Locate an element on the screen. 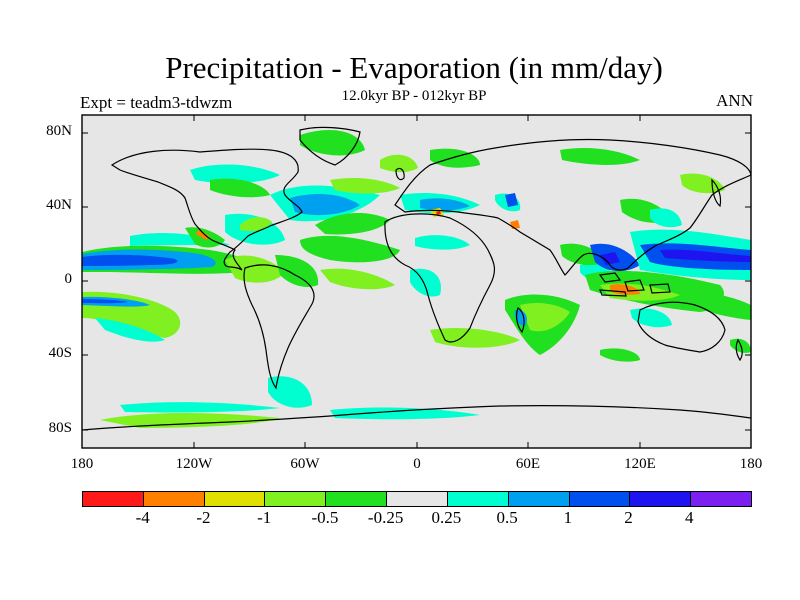 The width and height of the screenshot is (800, 600). coast-australia is located at coordinates (681, 327).